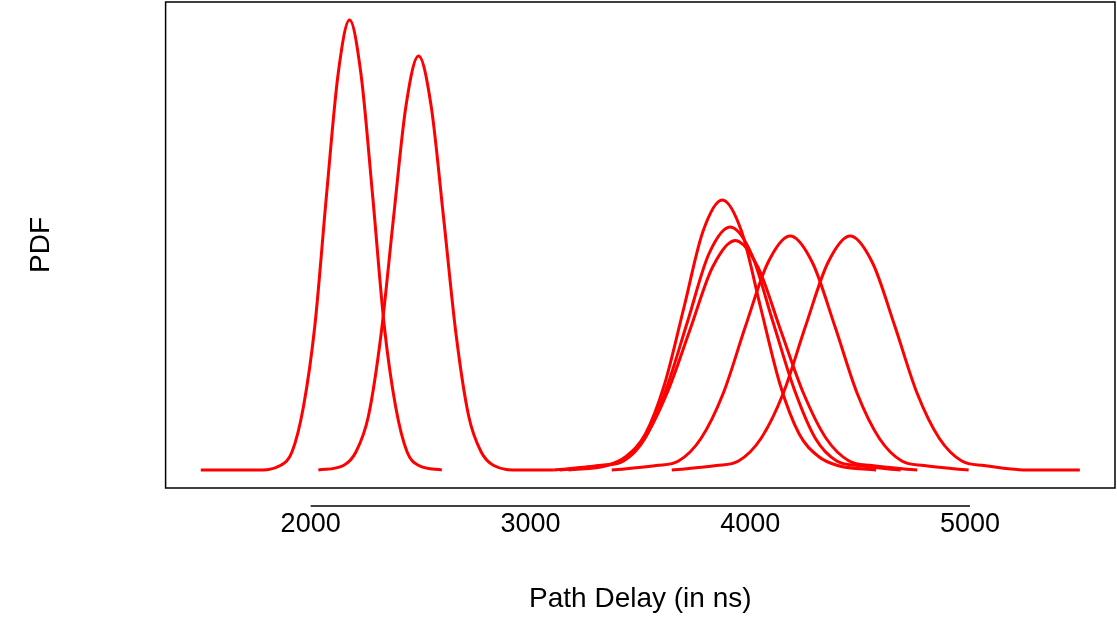 This screenshot has width=1117, height=630. I want to click on x-tick-label: 4000, so click(750, 522).